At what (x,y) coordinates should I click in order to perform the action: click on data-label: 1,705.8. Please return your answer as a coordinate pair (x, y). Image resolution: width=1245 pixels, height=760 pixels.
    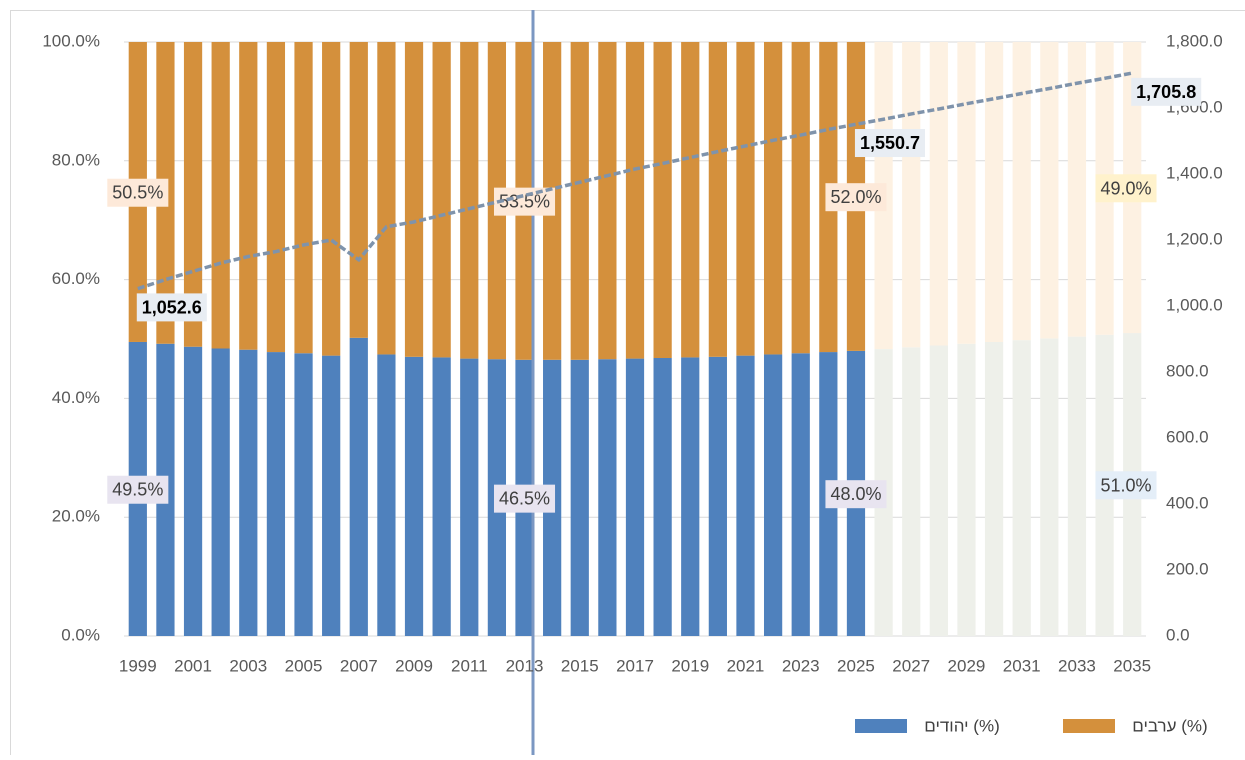
    Looking at the image, I should click on (1166, 92).